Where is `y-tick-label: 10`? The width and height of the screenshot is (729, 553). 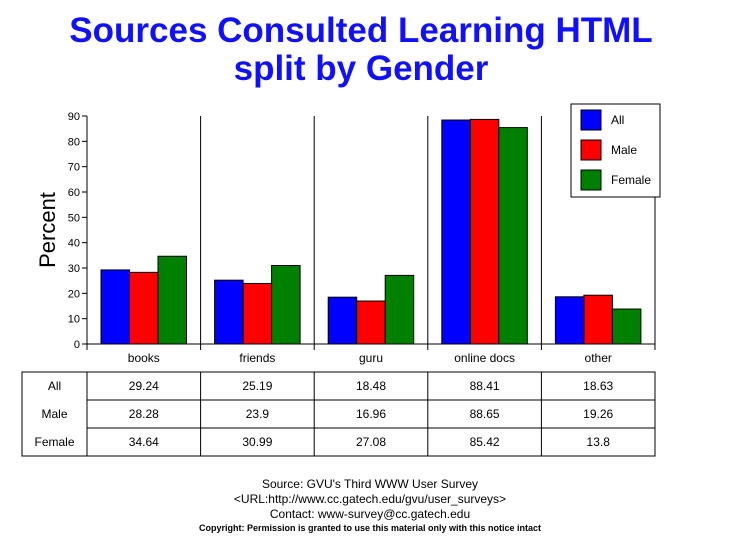 y-tick-label: 10 is located at coordinates (74, 320).